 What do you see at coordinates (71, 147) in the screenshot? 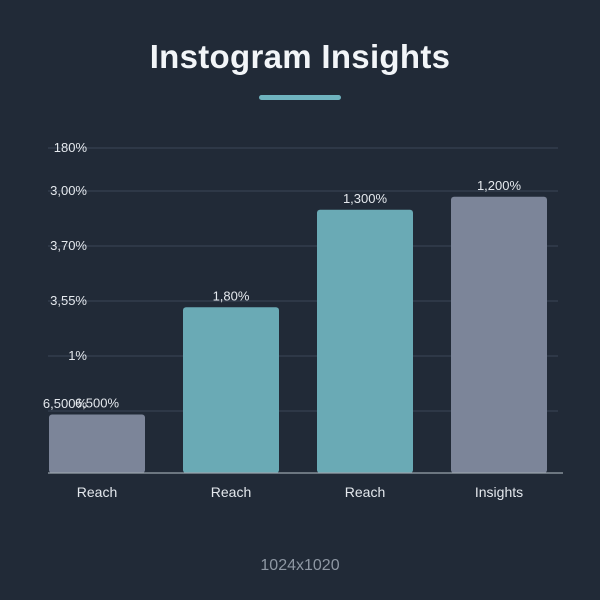
I see `y-tick-label: 180%` at bounding box center [71, 147].